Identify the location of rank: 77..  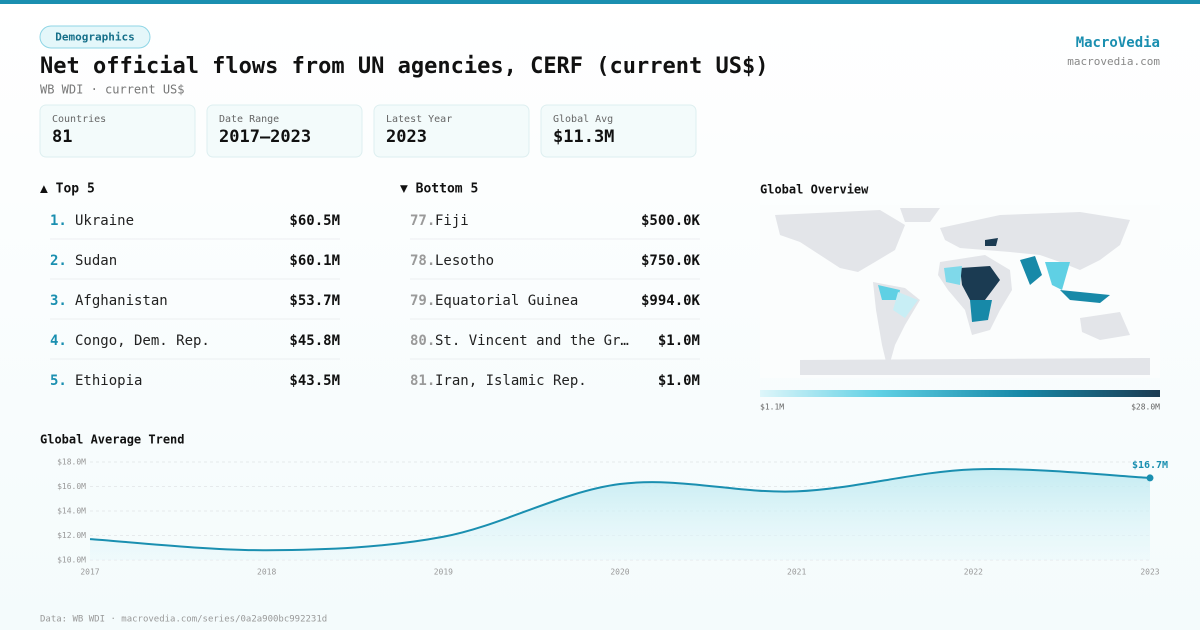
(422, 221).